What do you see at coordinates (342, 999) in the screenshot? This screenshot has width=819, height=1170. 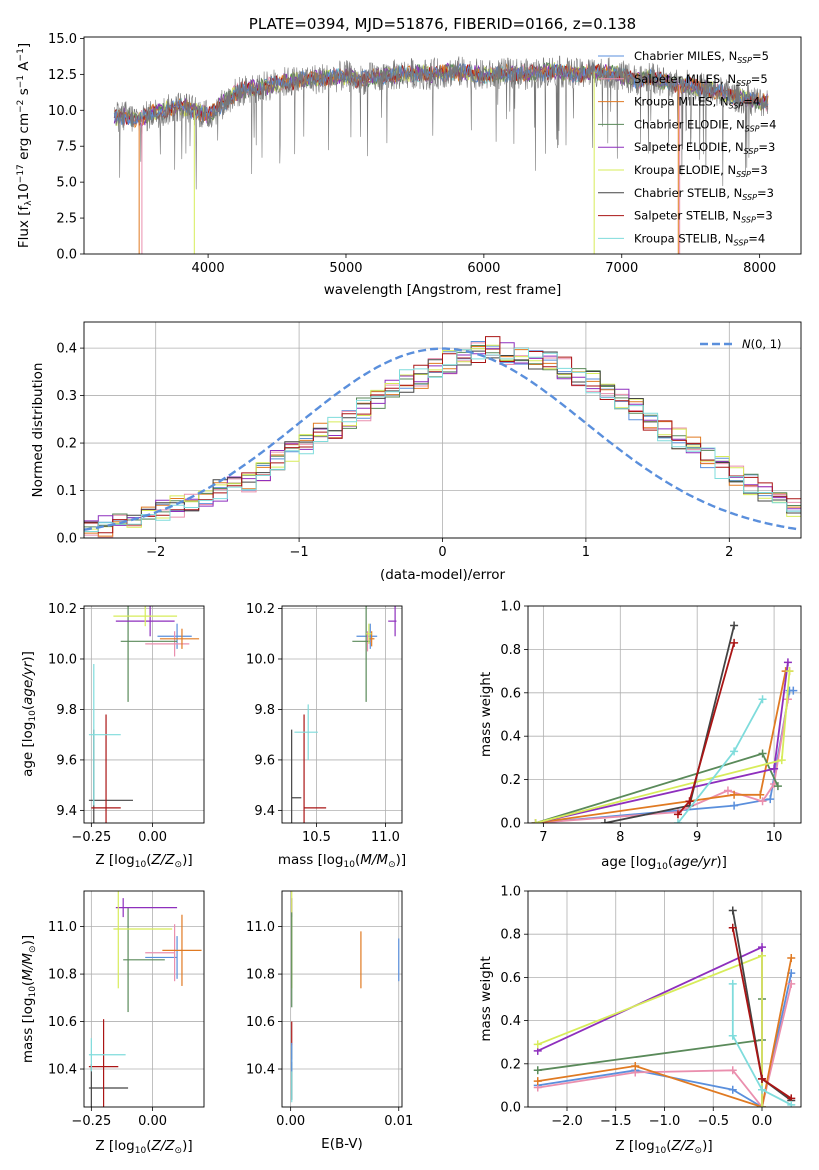 I see `mass_vs_ebv-frame` at bounding box center [342, 999].